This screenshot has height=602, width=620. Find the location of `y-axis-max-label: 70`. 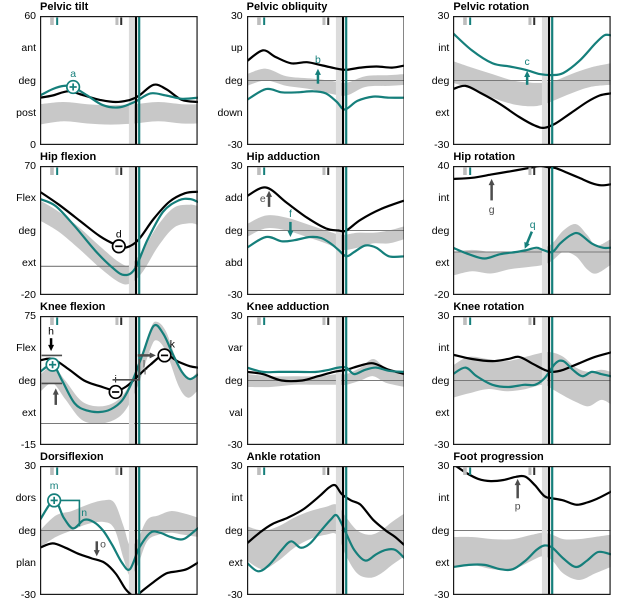

y-axis-max-label: 70 is located at coordinates (30, 166).